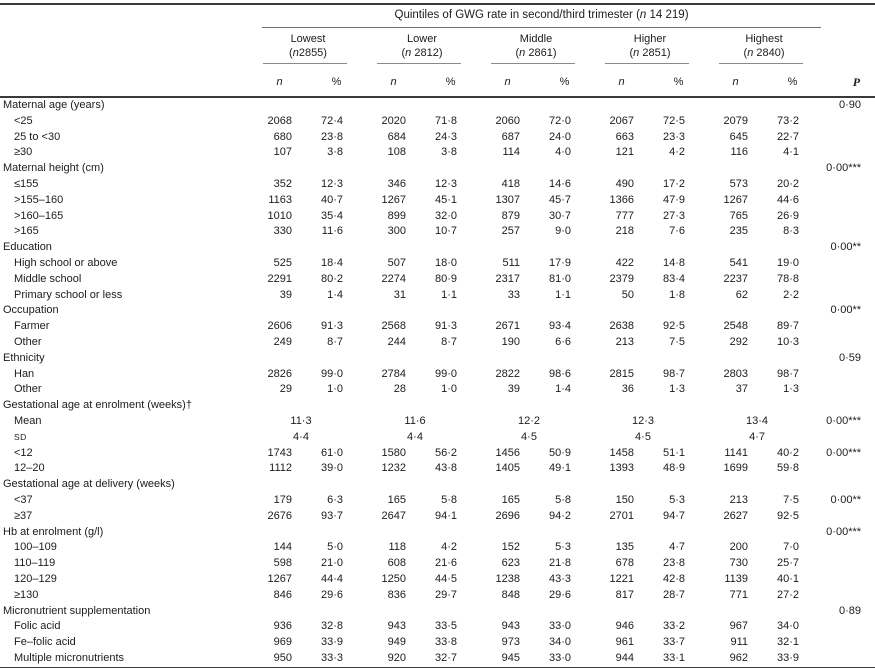  What do you see at coordinates (331, 136) in the screenshot?
I see `pct-value-cell: 23·8` at bounding box center [331, 136].